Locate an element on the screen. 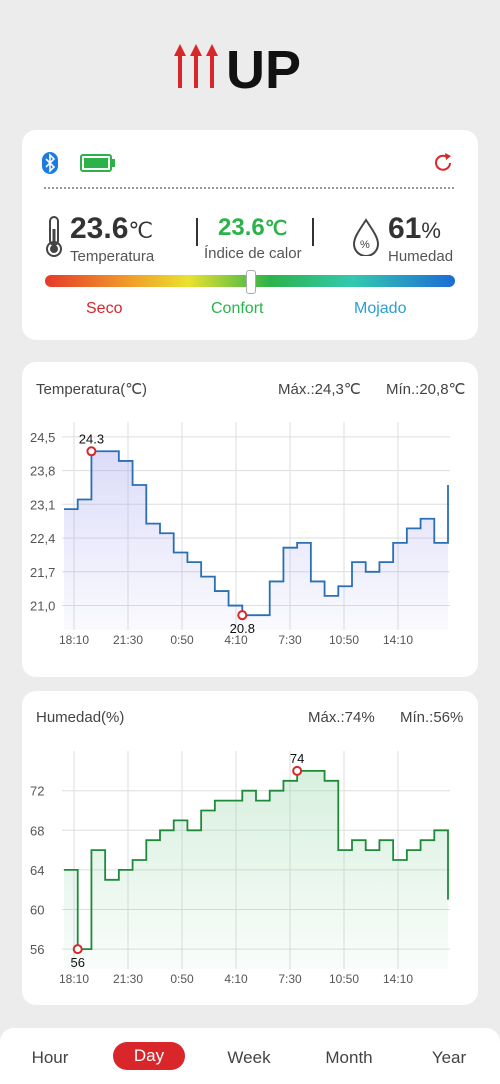 This screenshot has width=500, height=1084. logo-text: UP is located at coordinates (263, 69).